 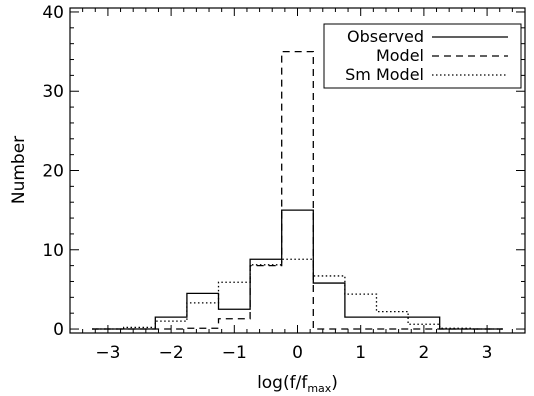 I want to click on legend: Observed Model Sm Model, so click(x=422, y=56).